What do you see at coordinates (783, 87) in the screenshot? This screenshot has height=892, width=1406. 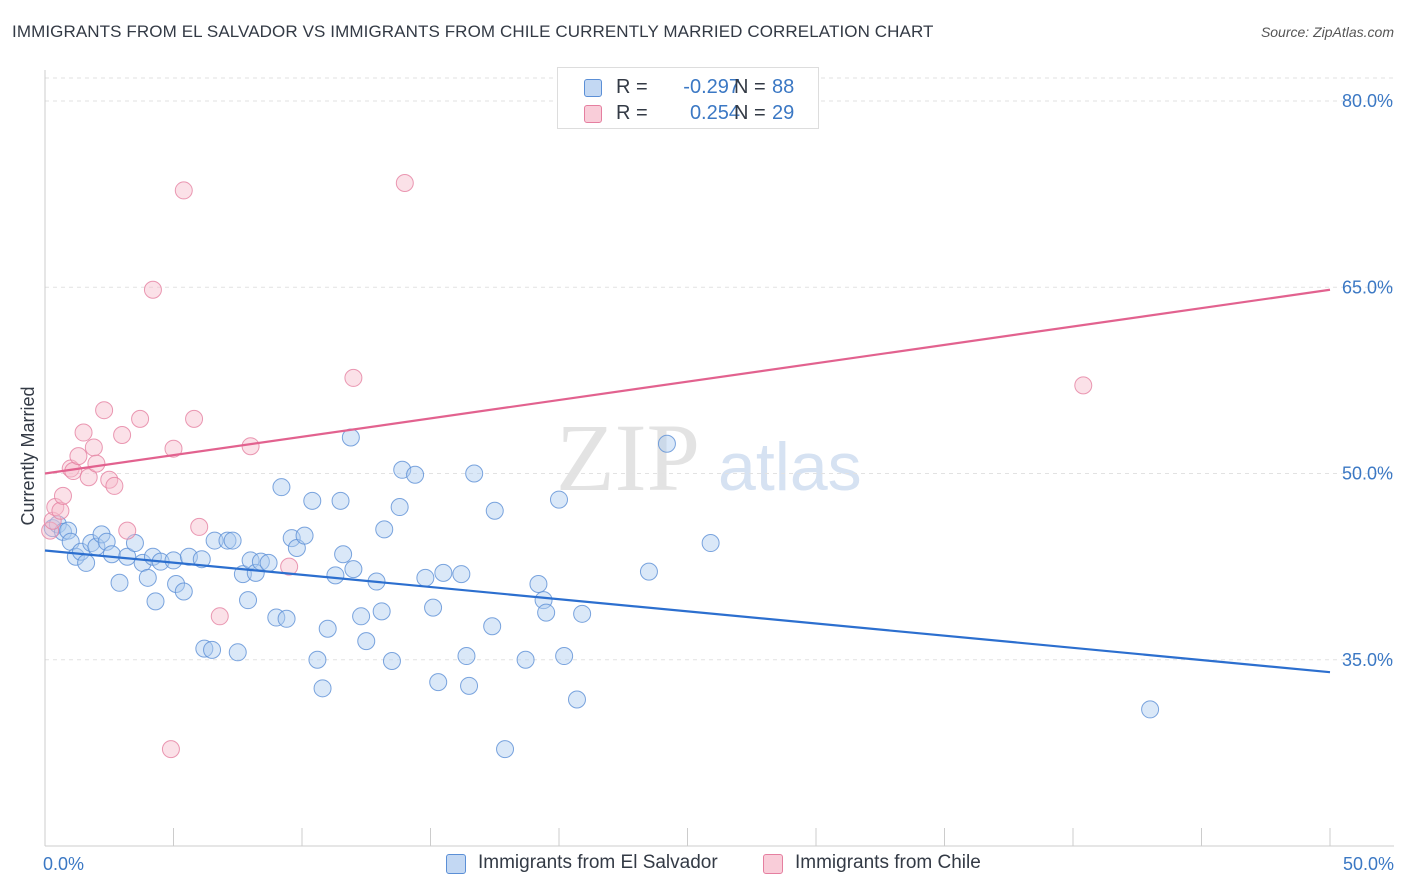 I see `stats-n-value: 88` at bounding box center [783, 87].